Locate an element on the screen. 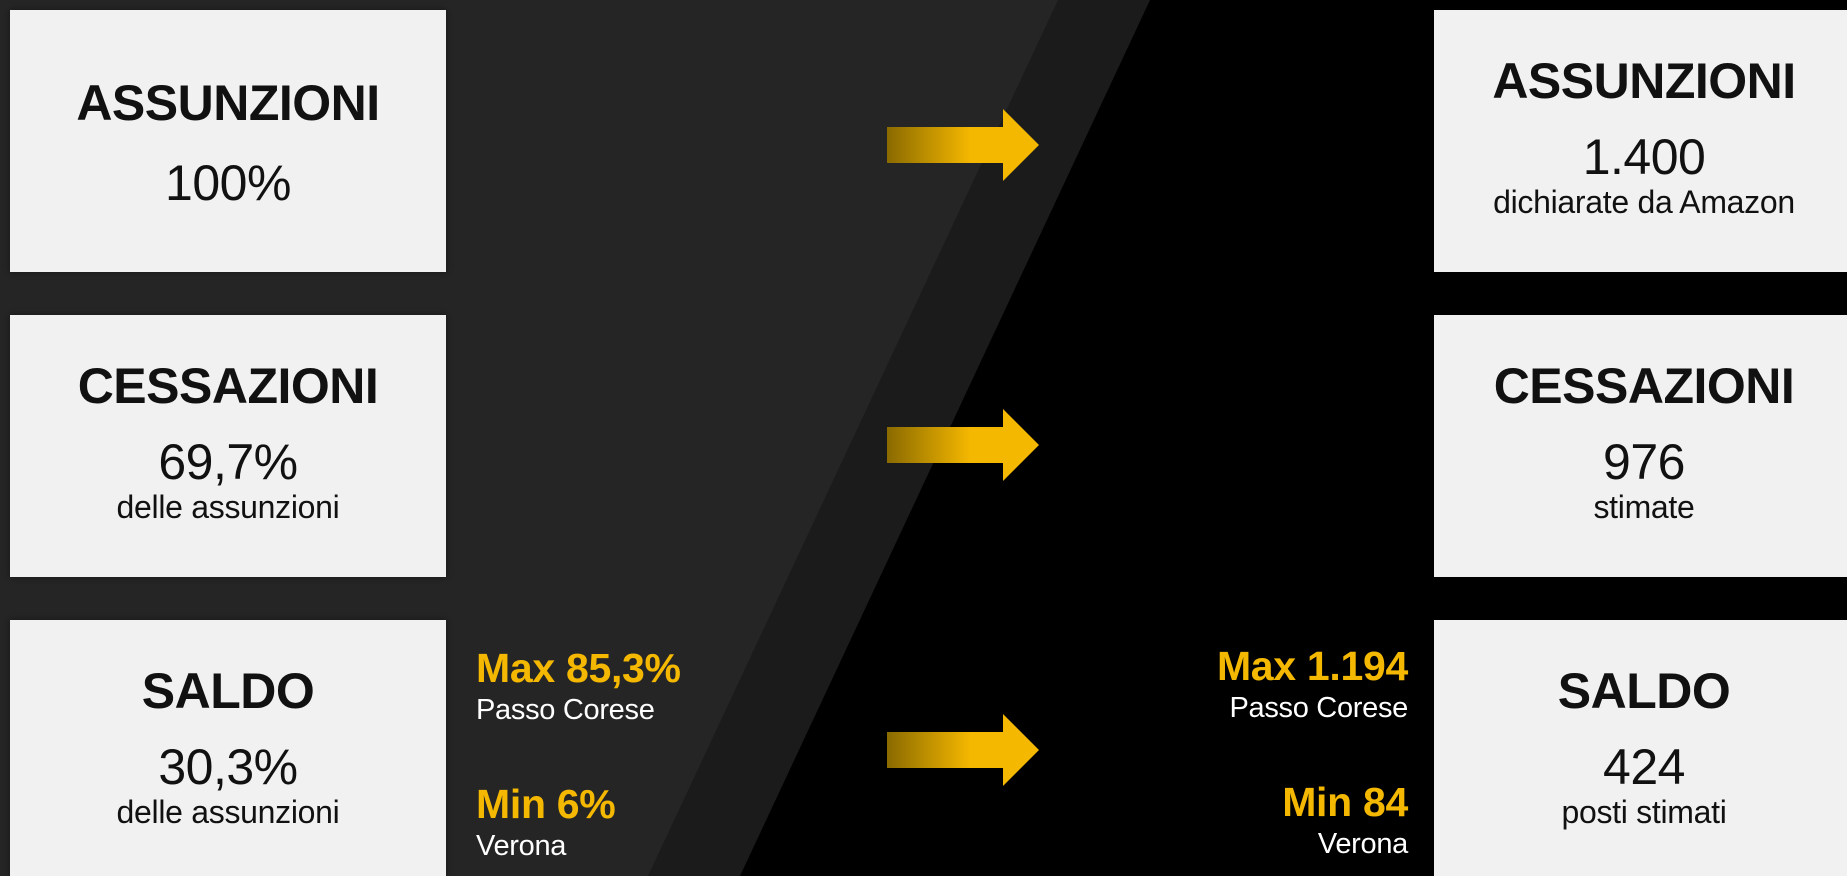  left-saldo-title: SALDO is located at coordinates (228, 691).